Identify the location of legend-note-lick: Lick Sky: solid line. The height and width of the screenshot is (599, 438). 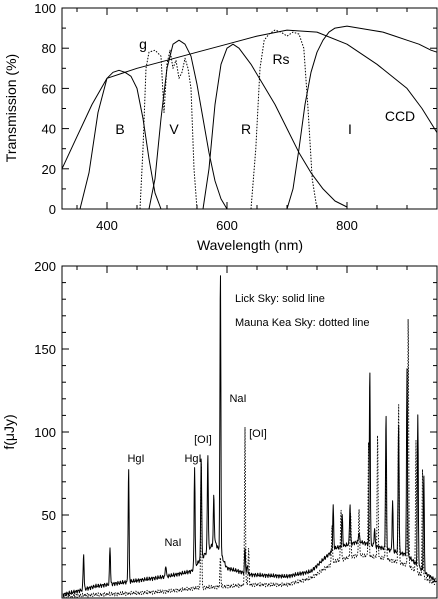
(280, 299).